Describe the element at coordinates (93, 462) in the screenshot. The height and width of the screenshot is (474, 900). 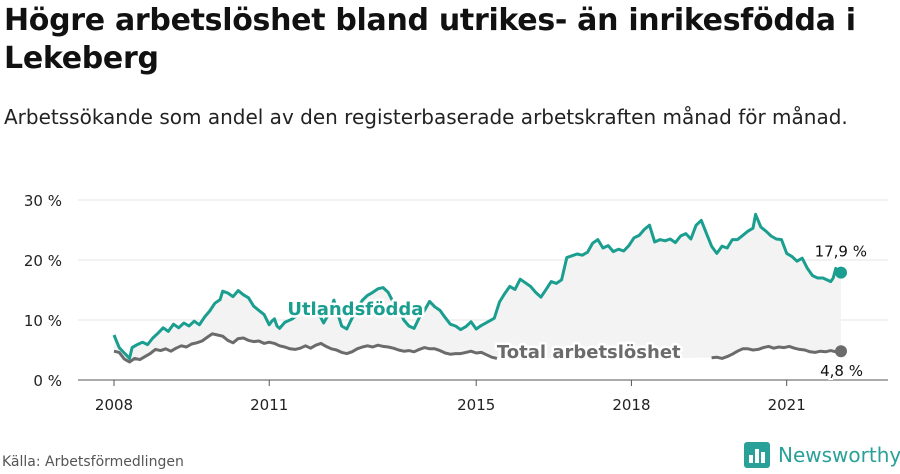
I see `source-note: Källa: Arbetsförmedlingen` at that location.